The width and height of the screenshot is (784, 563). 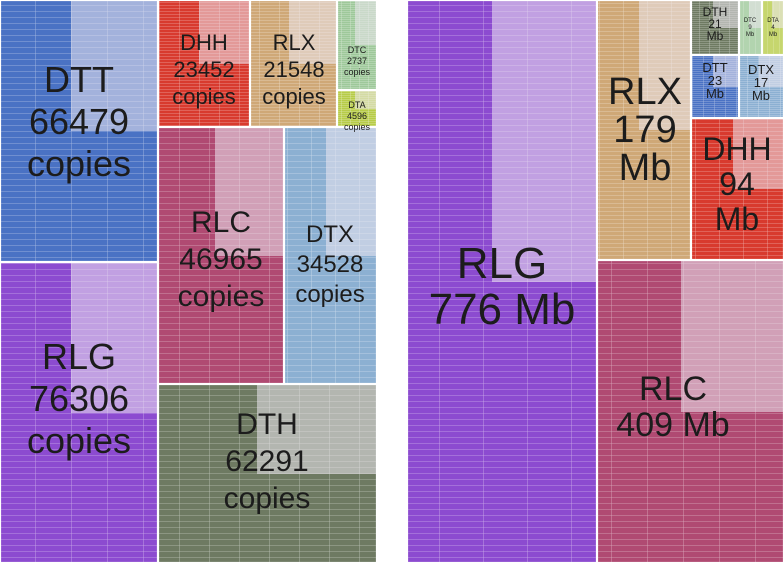 I want to click on label-value-dtt: 66479, so click(x=79, y=121).